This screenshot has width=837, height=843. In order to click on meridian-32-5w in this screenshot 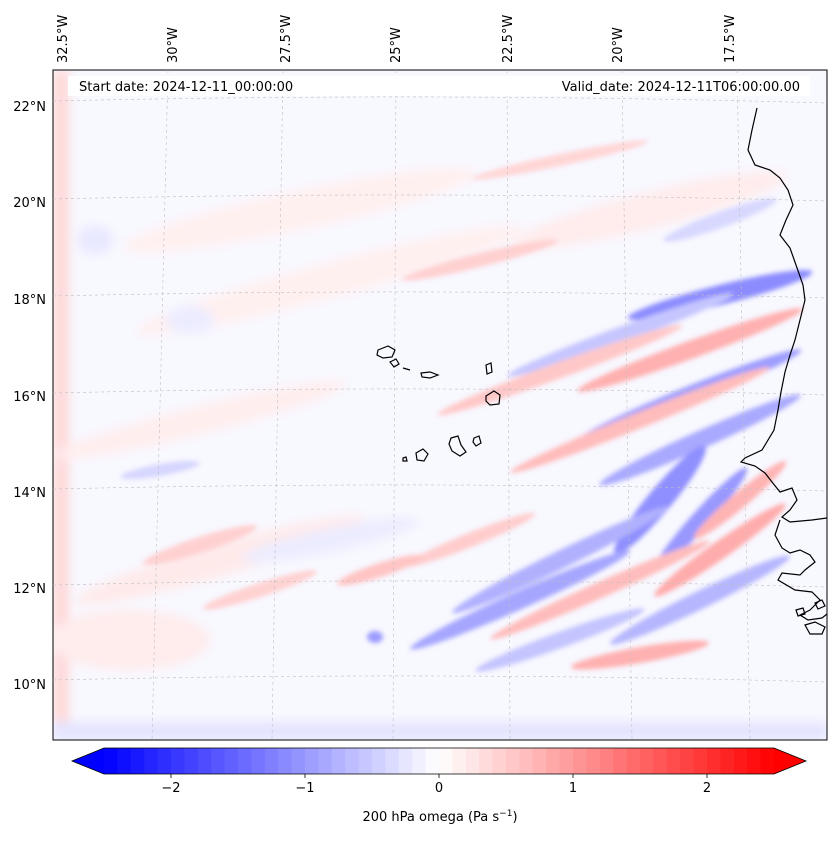, I will do `click(51, 405)`.